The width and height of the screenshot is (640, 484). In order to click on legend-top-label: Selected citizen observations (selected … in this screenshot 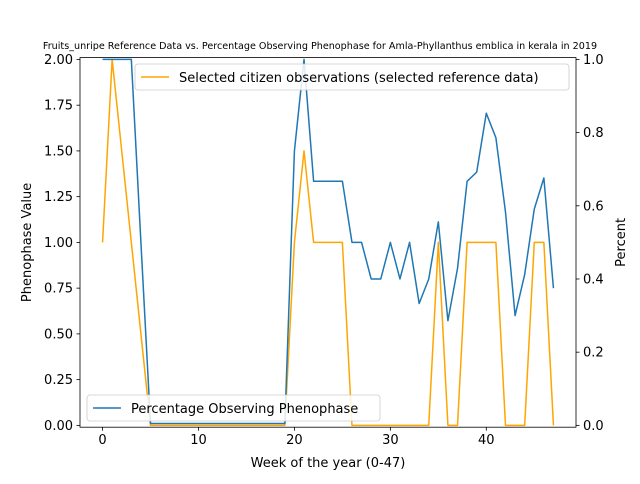, I will do `click(359, 78)`.